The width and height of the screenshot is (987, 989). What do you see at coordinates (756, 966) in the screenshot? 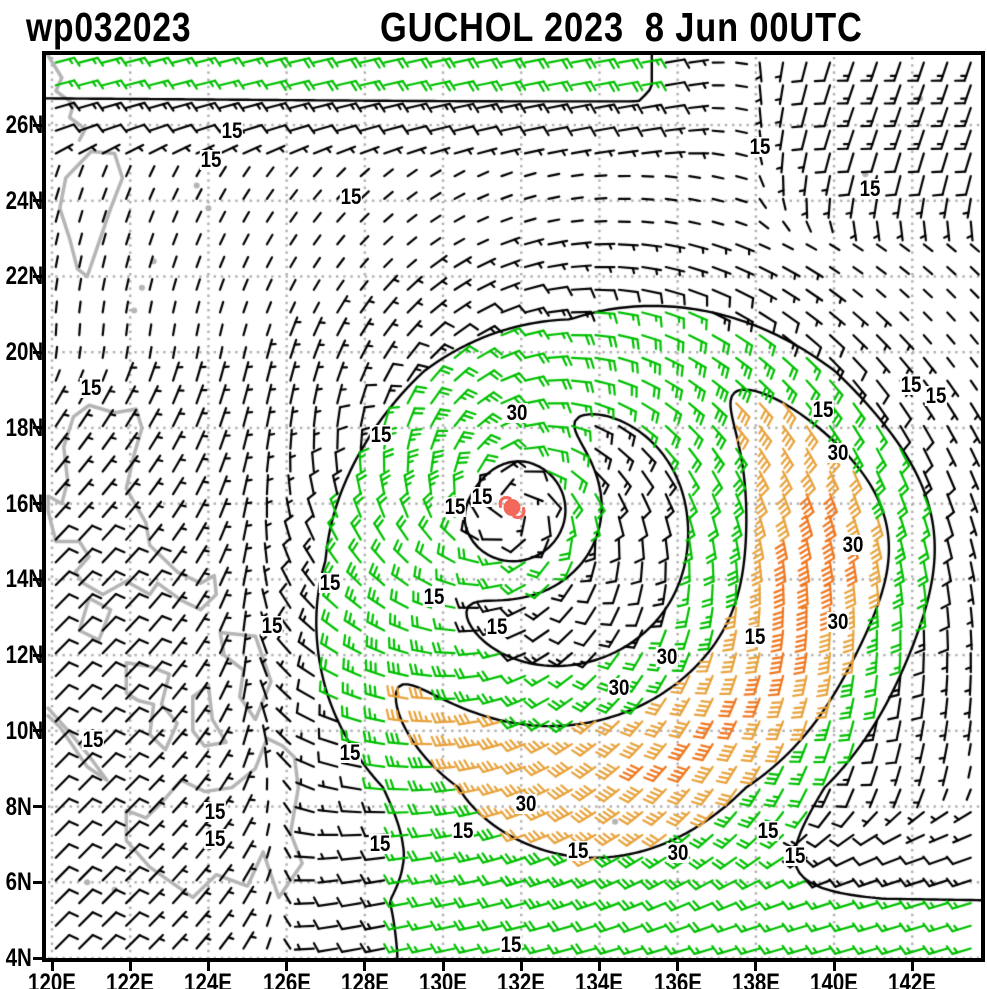
I see `lon-tick-138E` at bounding box center [756, 966].